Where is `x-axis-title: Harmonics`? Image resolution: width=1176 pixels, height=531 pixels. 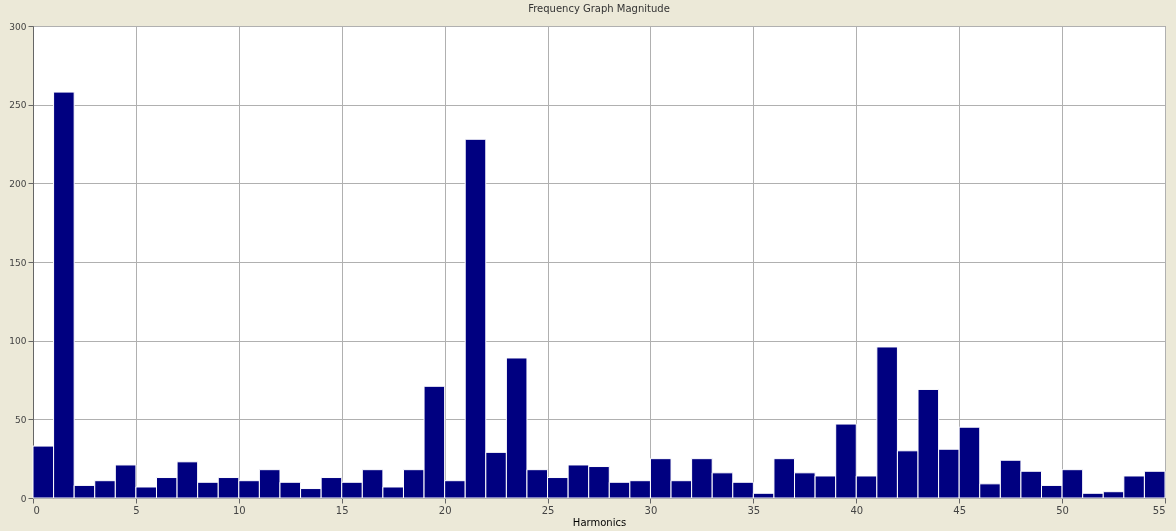 x-axis-title: Harmonics is located at coordinates (599, 522).